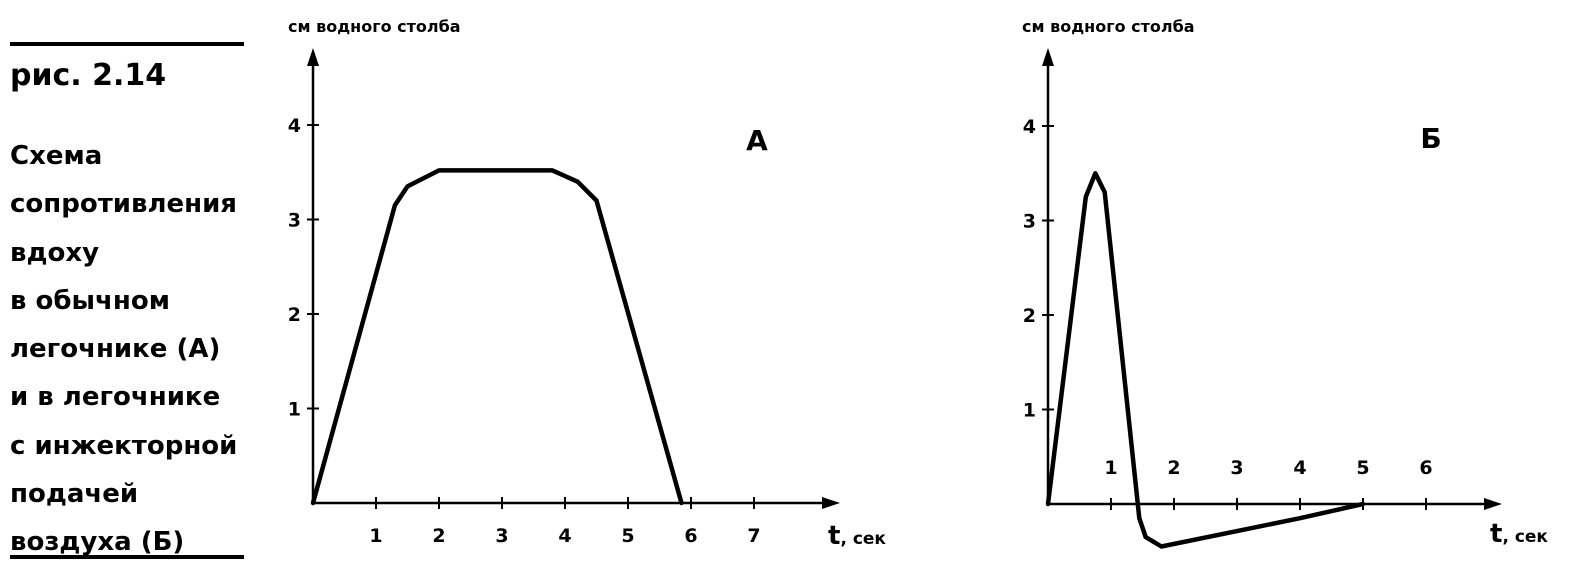 This screenshot has height=575, width=1571. What do you see at coordinates (124, 204) in the screenshot?
I see `caption-line: сопротивления` at bounding box center [124, 204].